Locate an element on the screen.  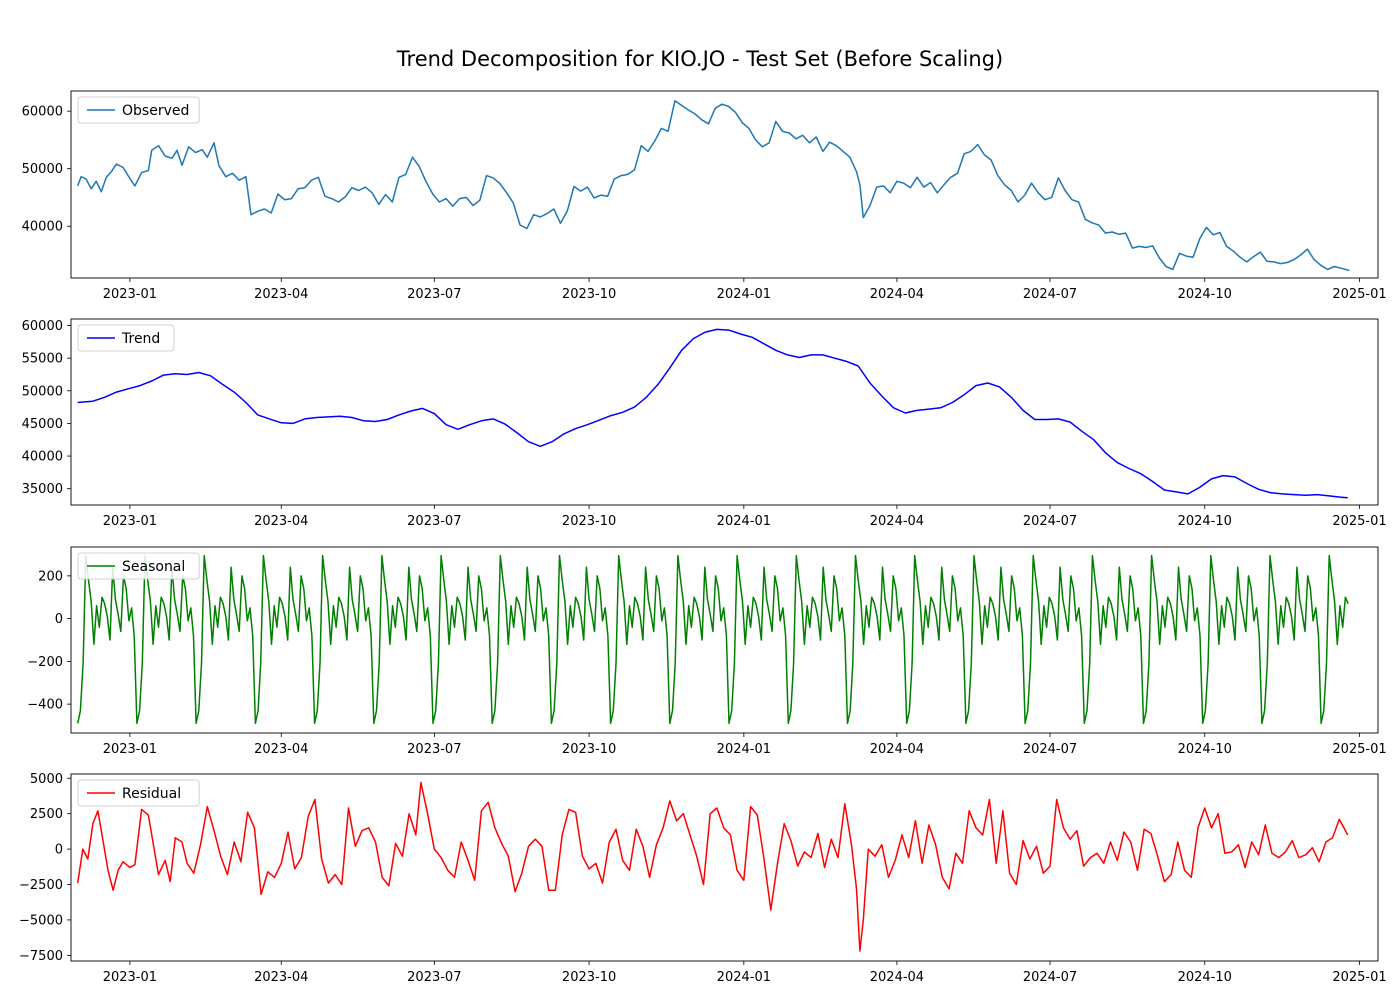
legend-label: Observed is located at coordinates (155, 111).